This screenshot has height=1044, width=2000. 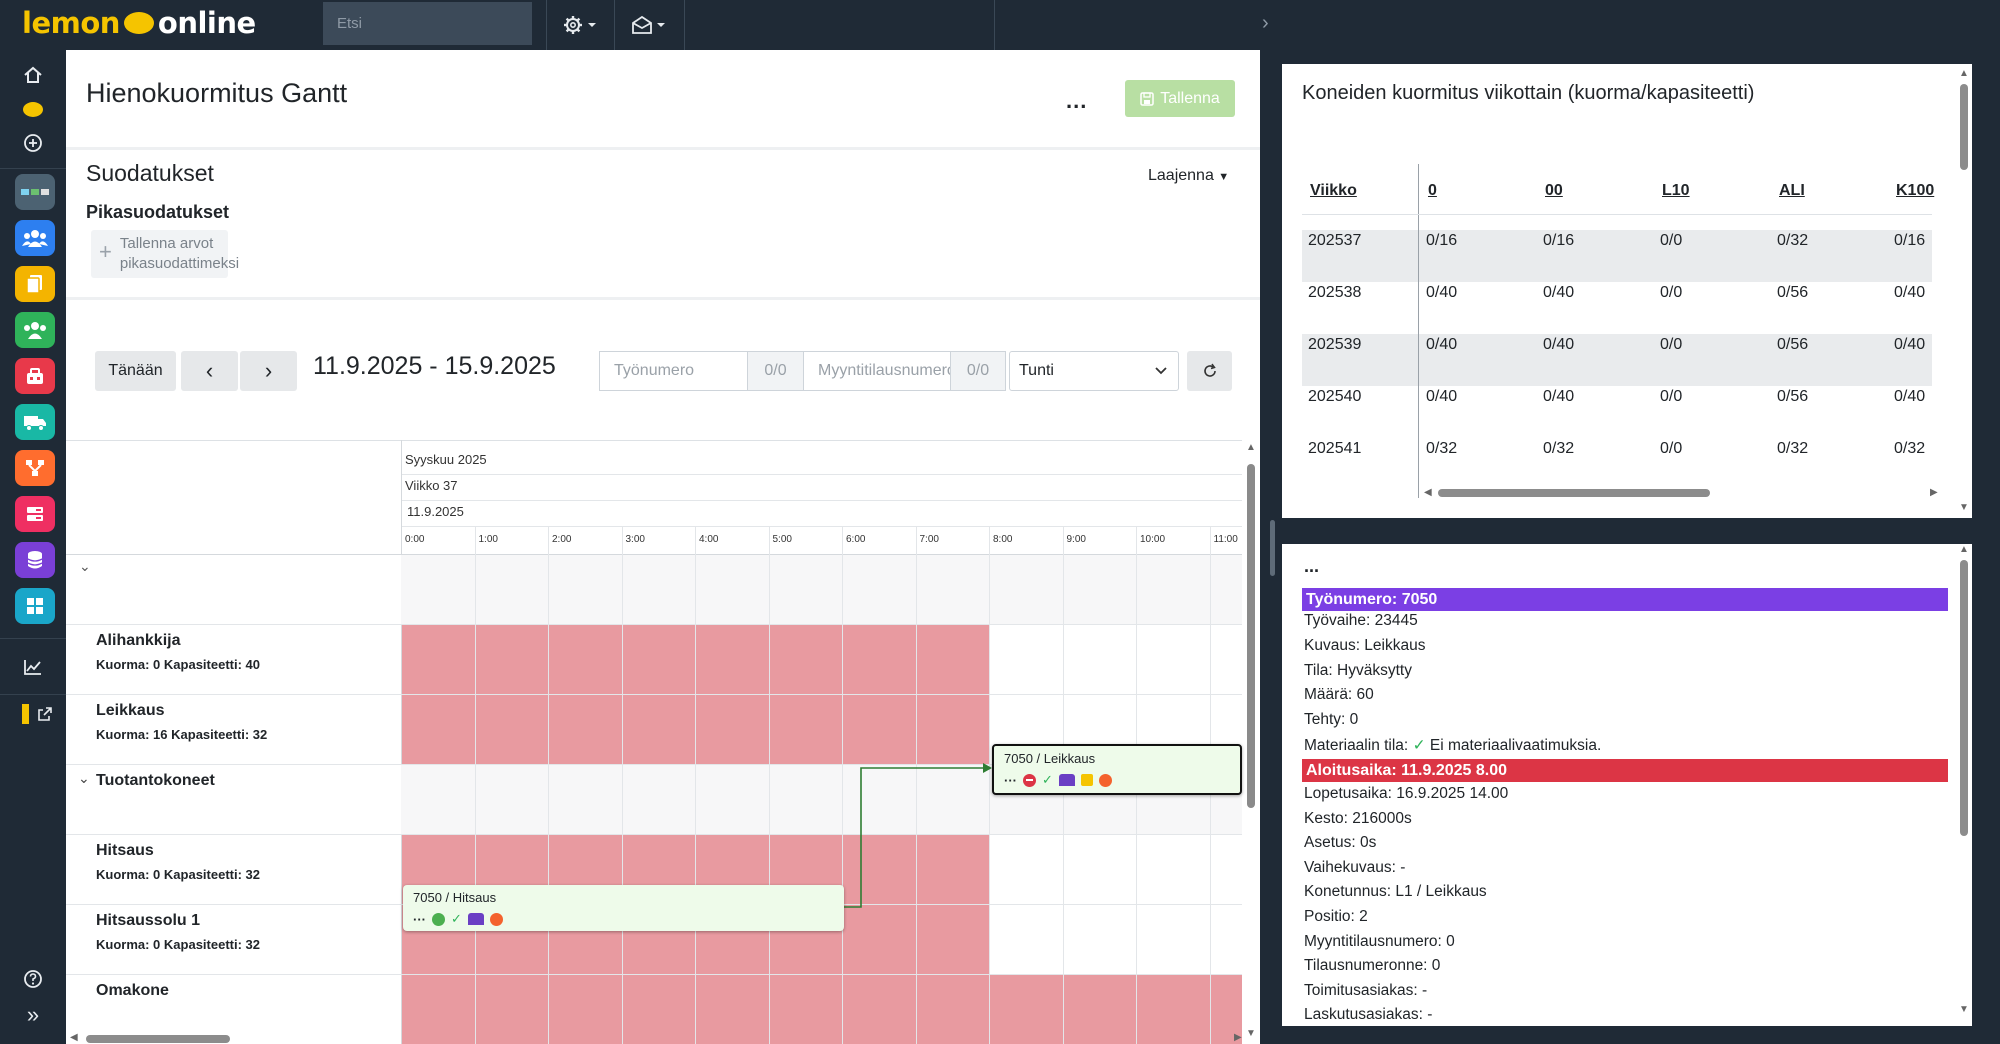 What do you see at coordinates (35, 284) in the screenshot?
I see `sidebar-app-documents` at bounding box center [35, 284].